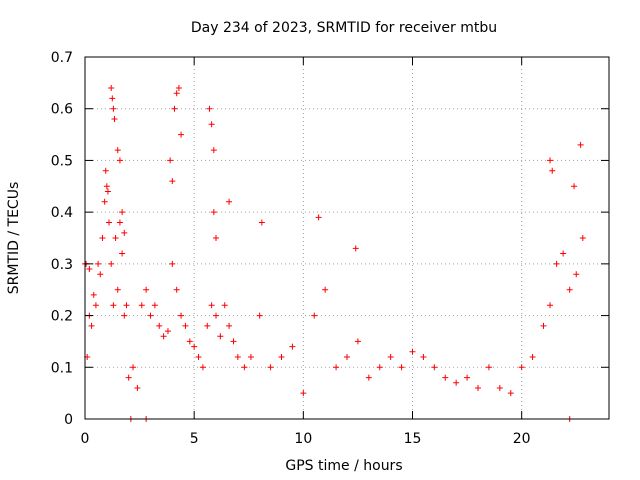 The width and height of the screenshot is (640, 480). Describe the element at coordinates (62, 265) in the screenshot. I see `y-tick-label: 0.3` at that location.